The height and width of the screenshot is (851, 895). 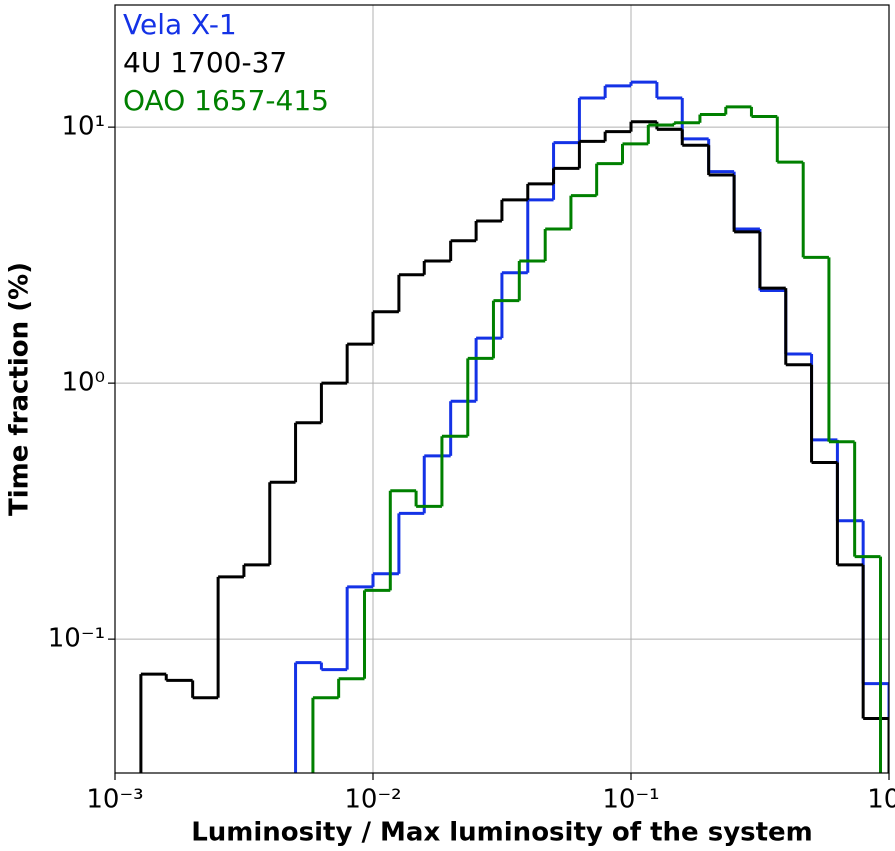 What do you see at coordinates (76, 639) in the screenshot?
I see `y-tick-label: 10⁻¹` at bounding box center [76, 639].